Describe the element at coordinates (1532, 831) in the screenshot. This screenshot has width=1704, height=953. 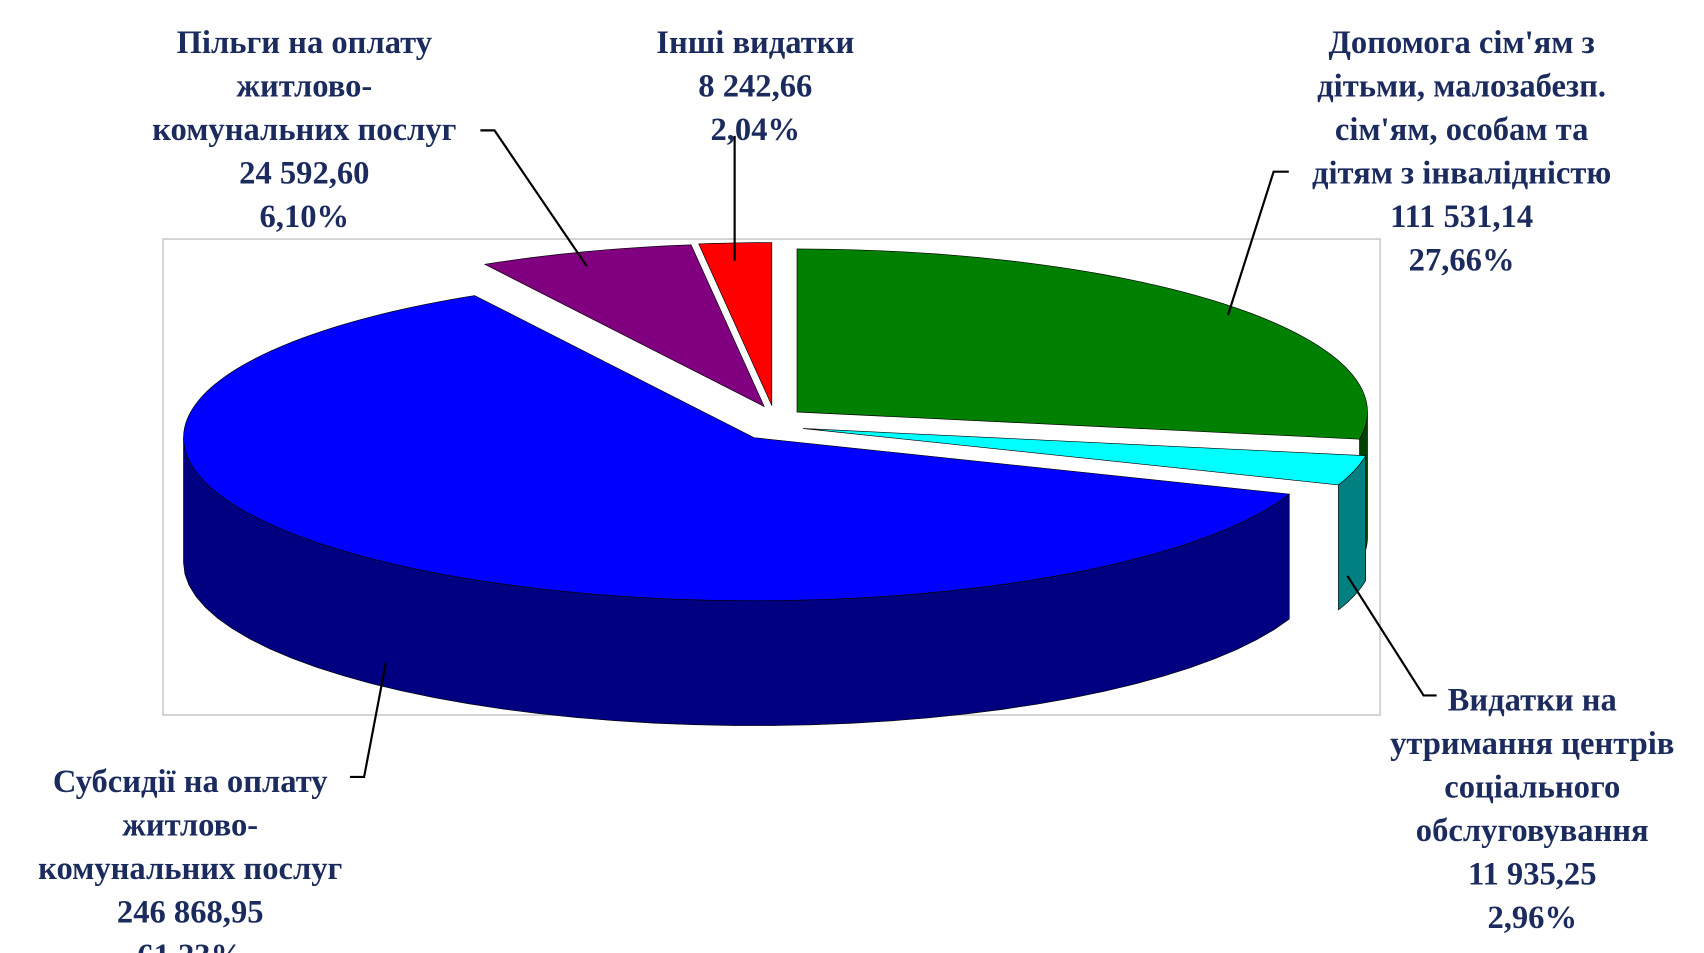
I see `label-line: обслуговування` at that location.